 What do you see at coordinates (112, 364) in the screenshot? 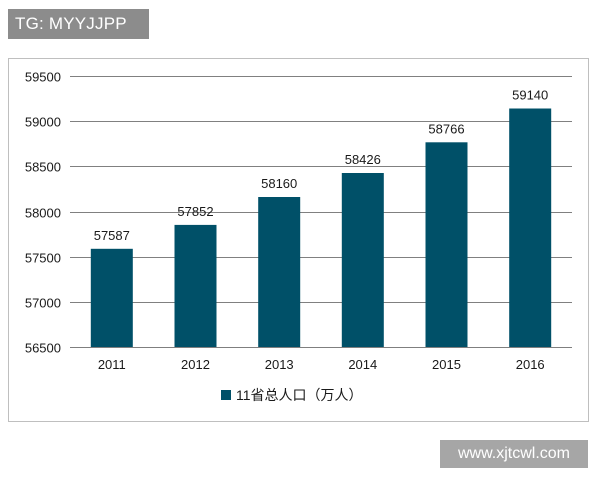
I see `x-tick-label: 2011` at bounding box center [112, 364].